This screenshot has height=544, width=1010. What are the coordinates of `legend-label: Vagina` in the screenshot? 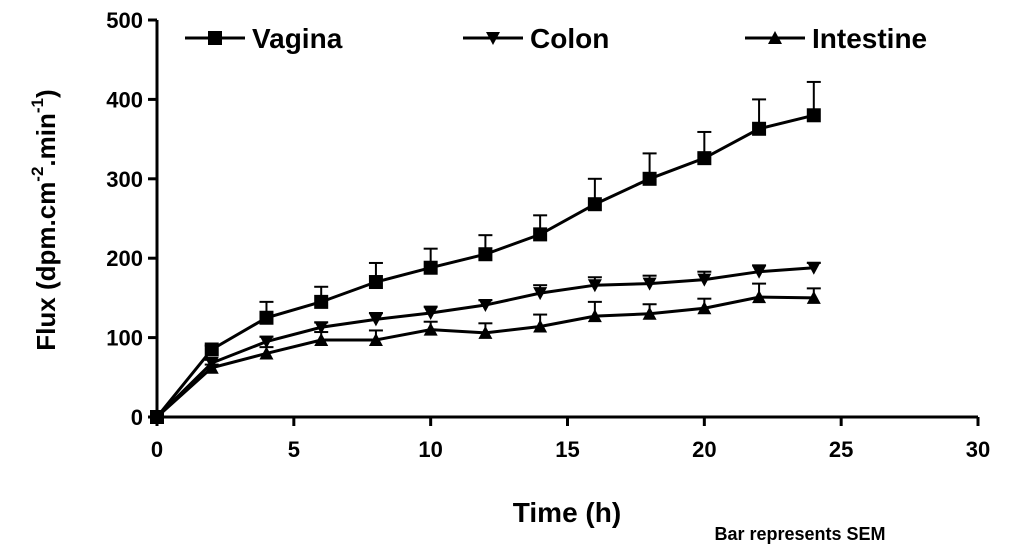 It's located at (297, 38).